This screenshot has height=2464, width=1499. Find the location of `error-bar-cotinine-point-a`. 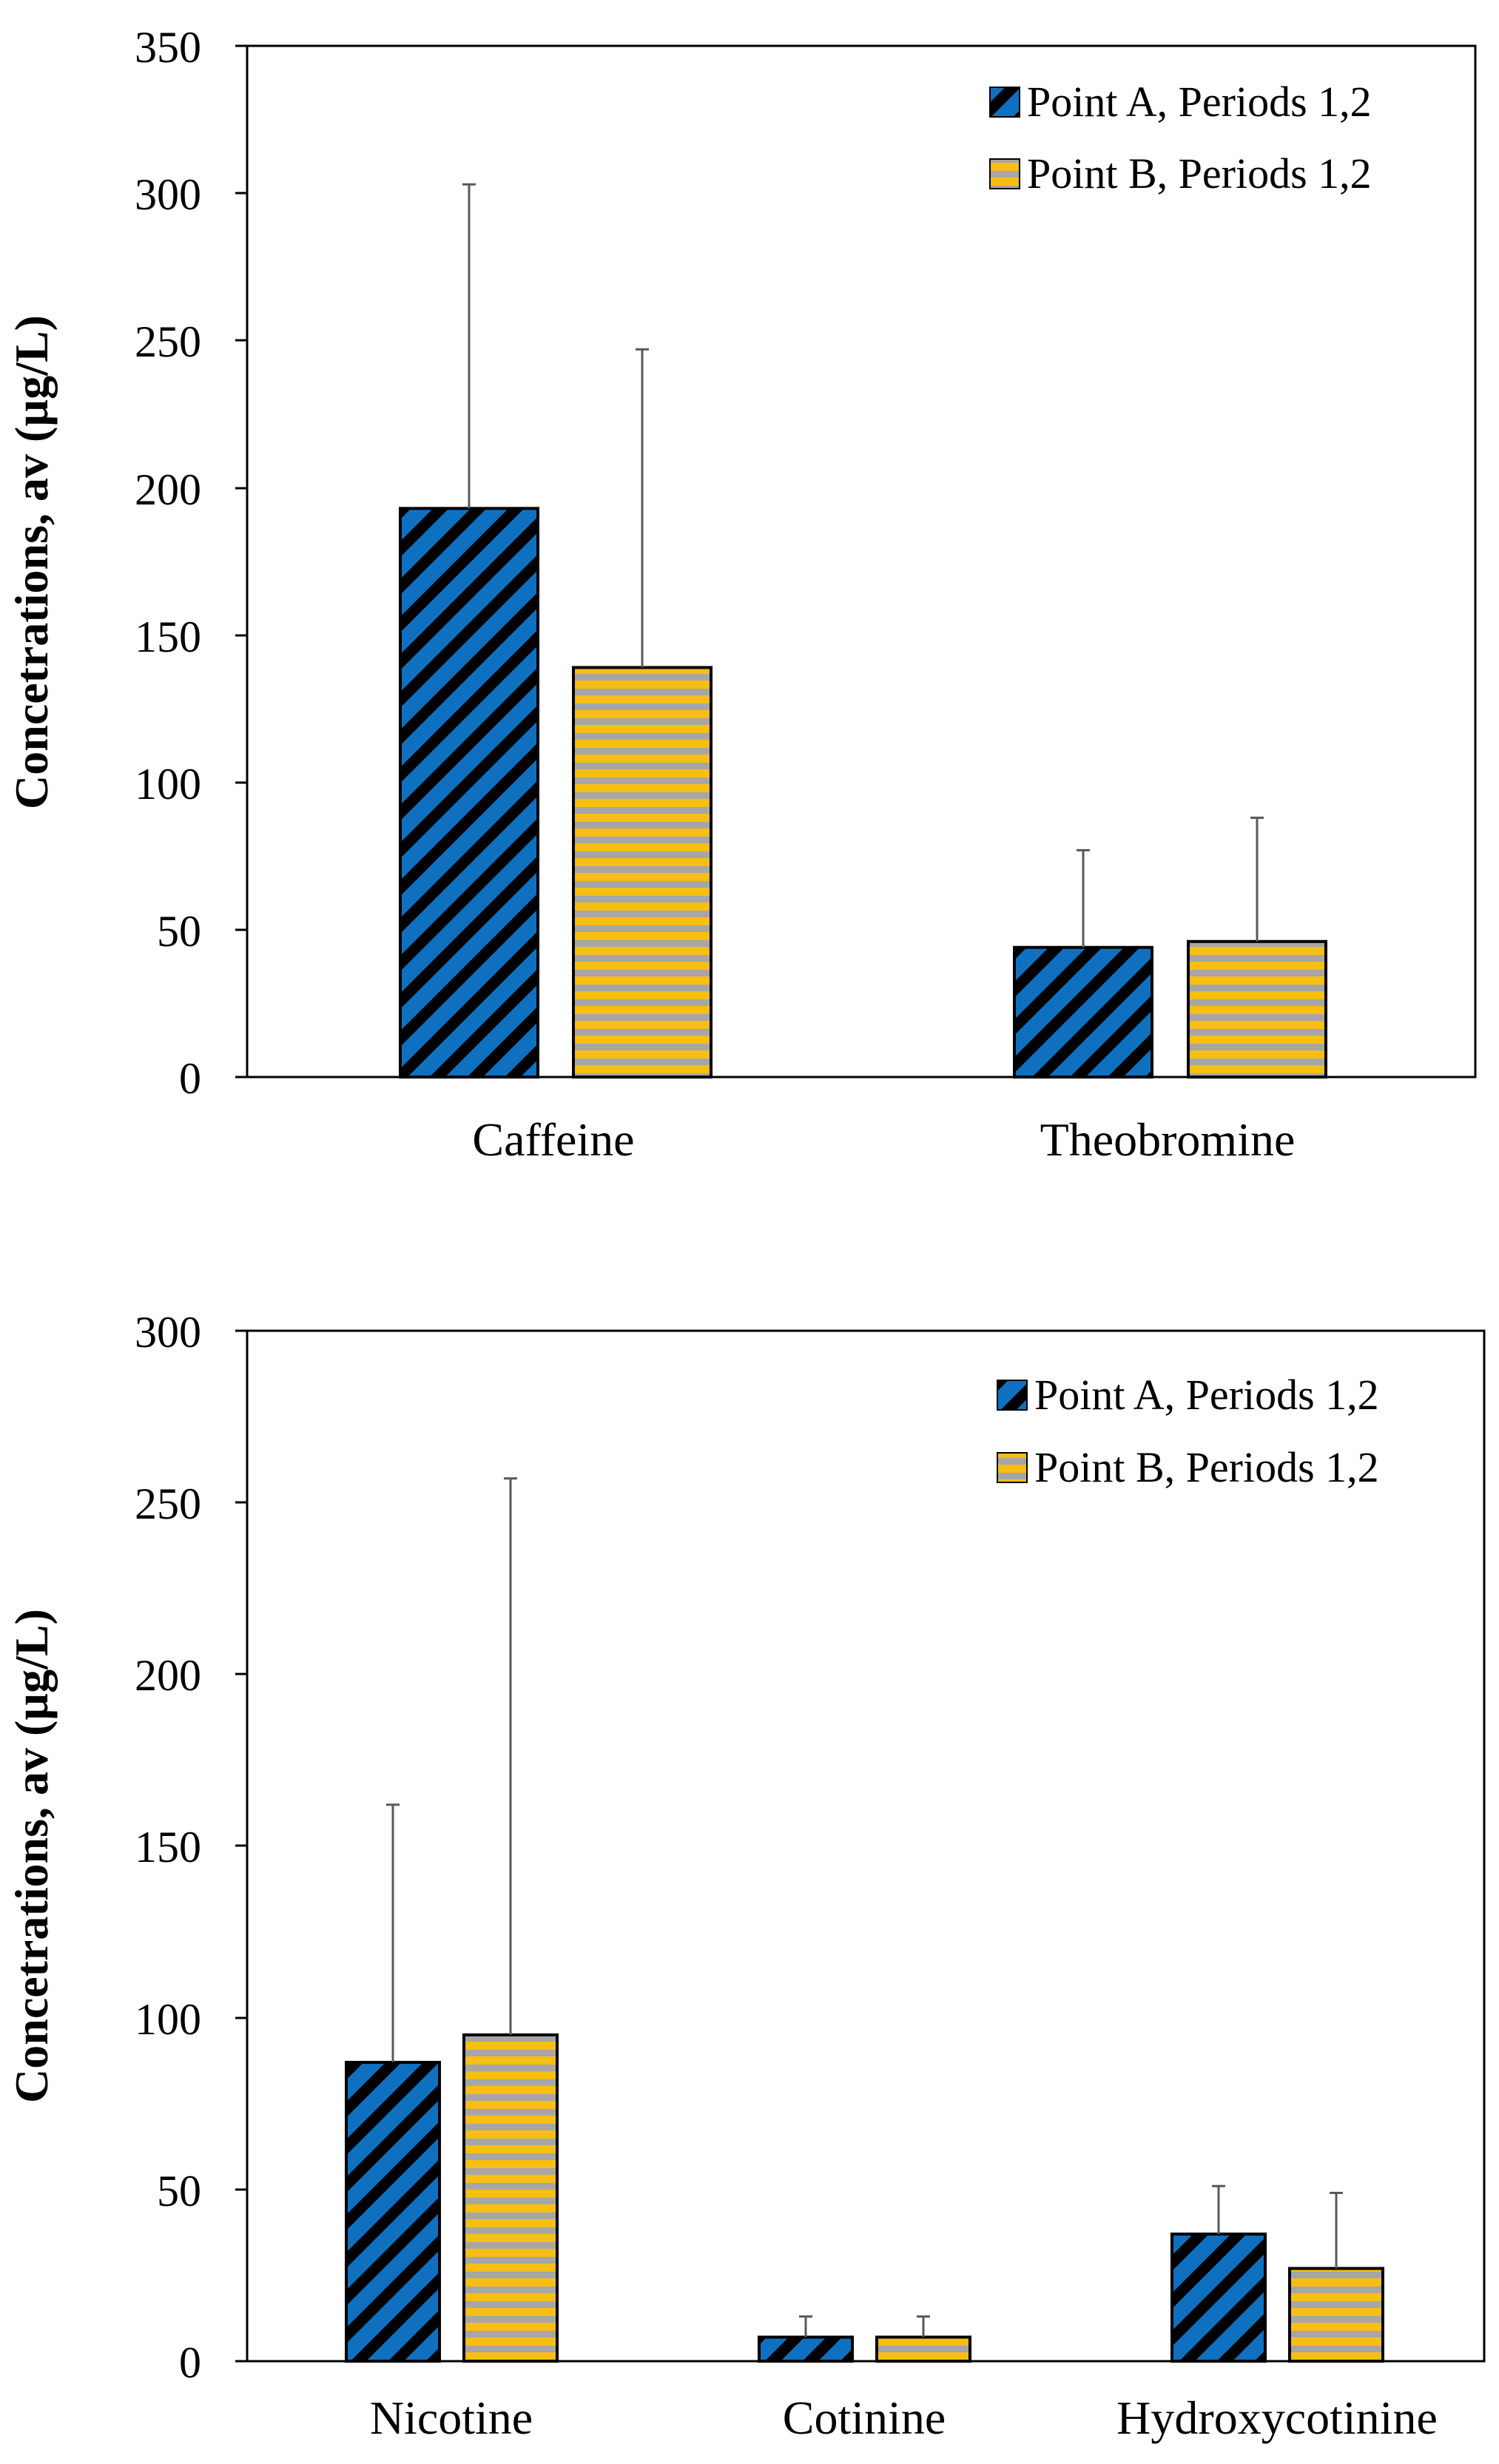

error-bar-cotinine-point-a is located at coordinates (805, 2327).